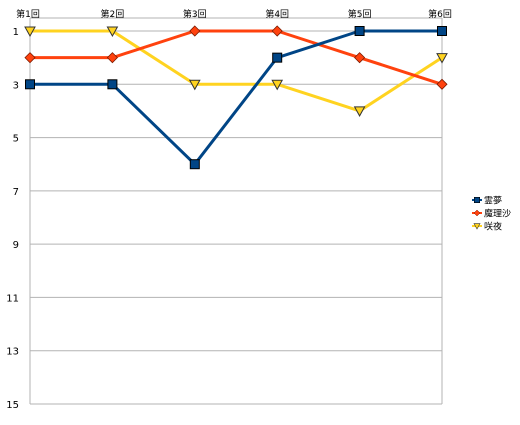 This screenshot has height=425, width=520. Describe the element at coordinates (113, 14) in the screenshot. I see `x-tick-label: 第2回` at that location.